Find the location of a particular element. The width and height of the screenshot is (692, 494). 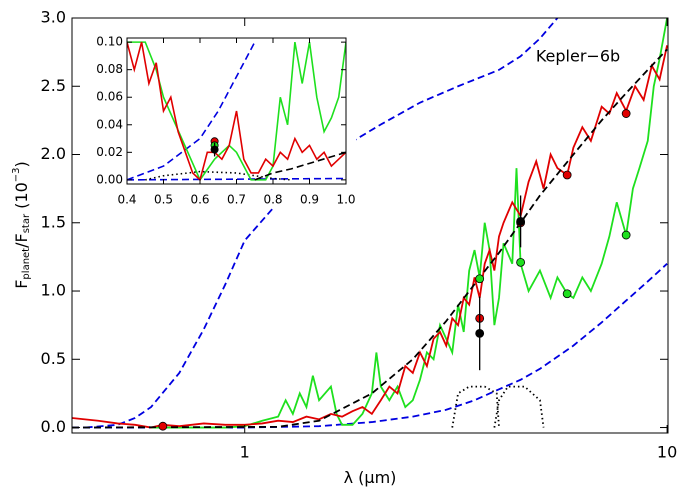

x-tick-label: 0.6 is located at coordinates (199, 200).